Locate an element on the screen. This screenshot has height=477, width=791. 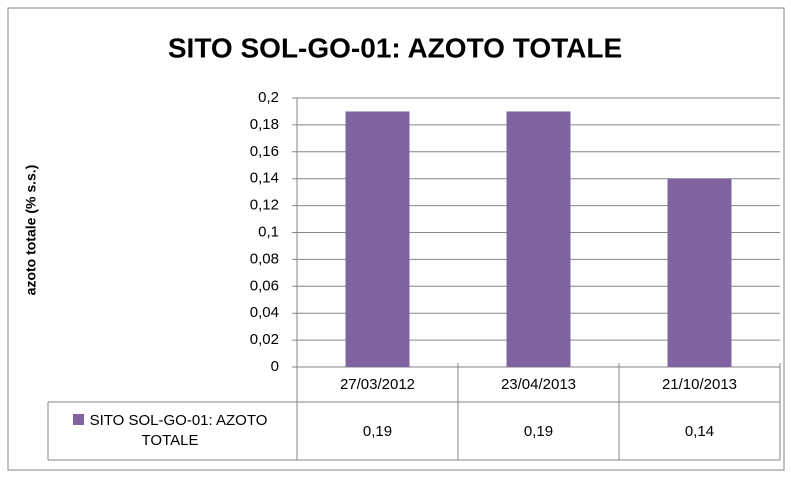
y-tick-label: 0,18 is located at coordinates (264, 124).